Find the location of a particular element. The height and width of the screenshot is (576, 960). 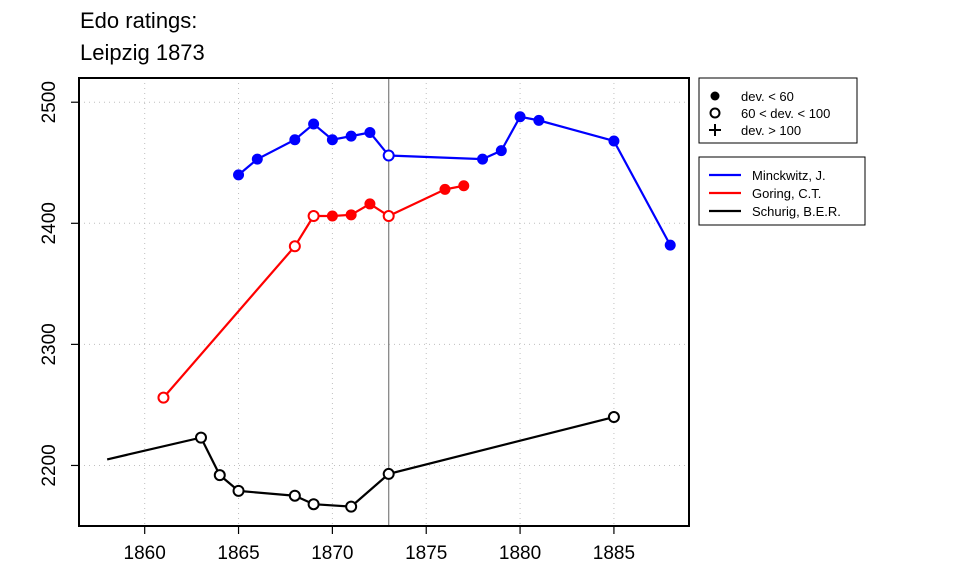

legend-filled-circle-icon is located at coordinates (715, 96).